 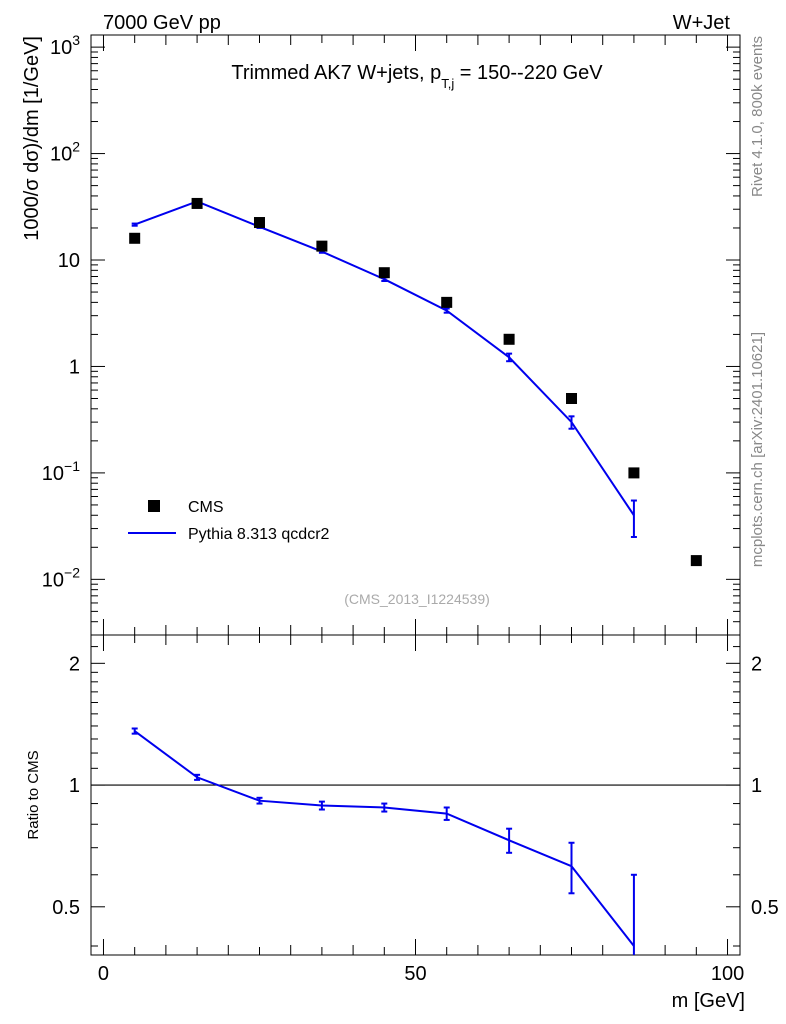 What do you see at coordinates (259, 534) in the screenshot?
I see `legend-label-pythia: Pythia 8.313 qcdcr2` at bounding box center [259, 534].